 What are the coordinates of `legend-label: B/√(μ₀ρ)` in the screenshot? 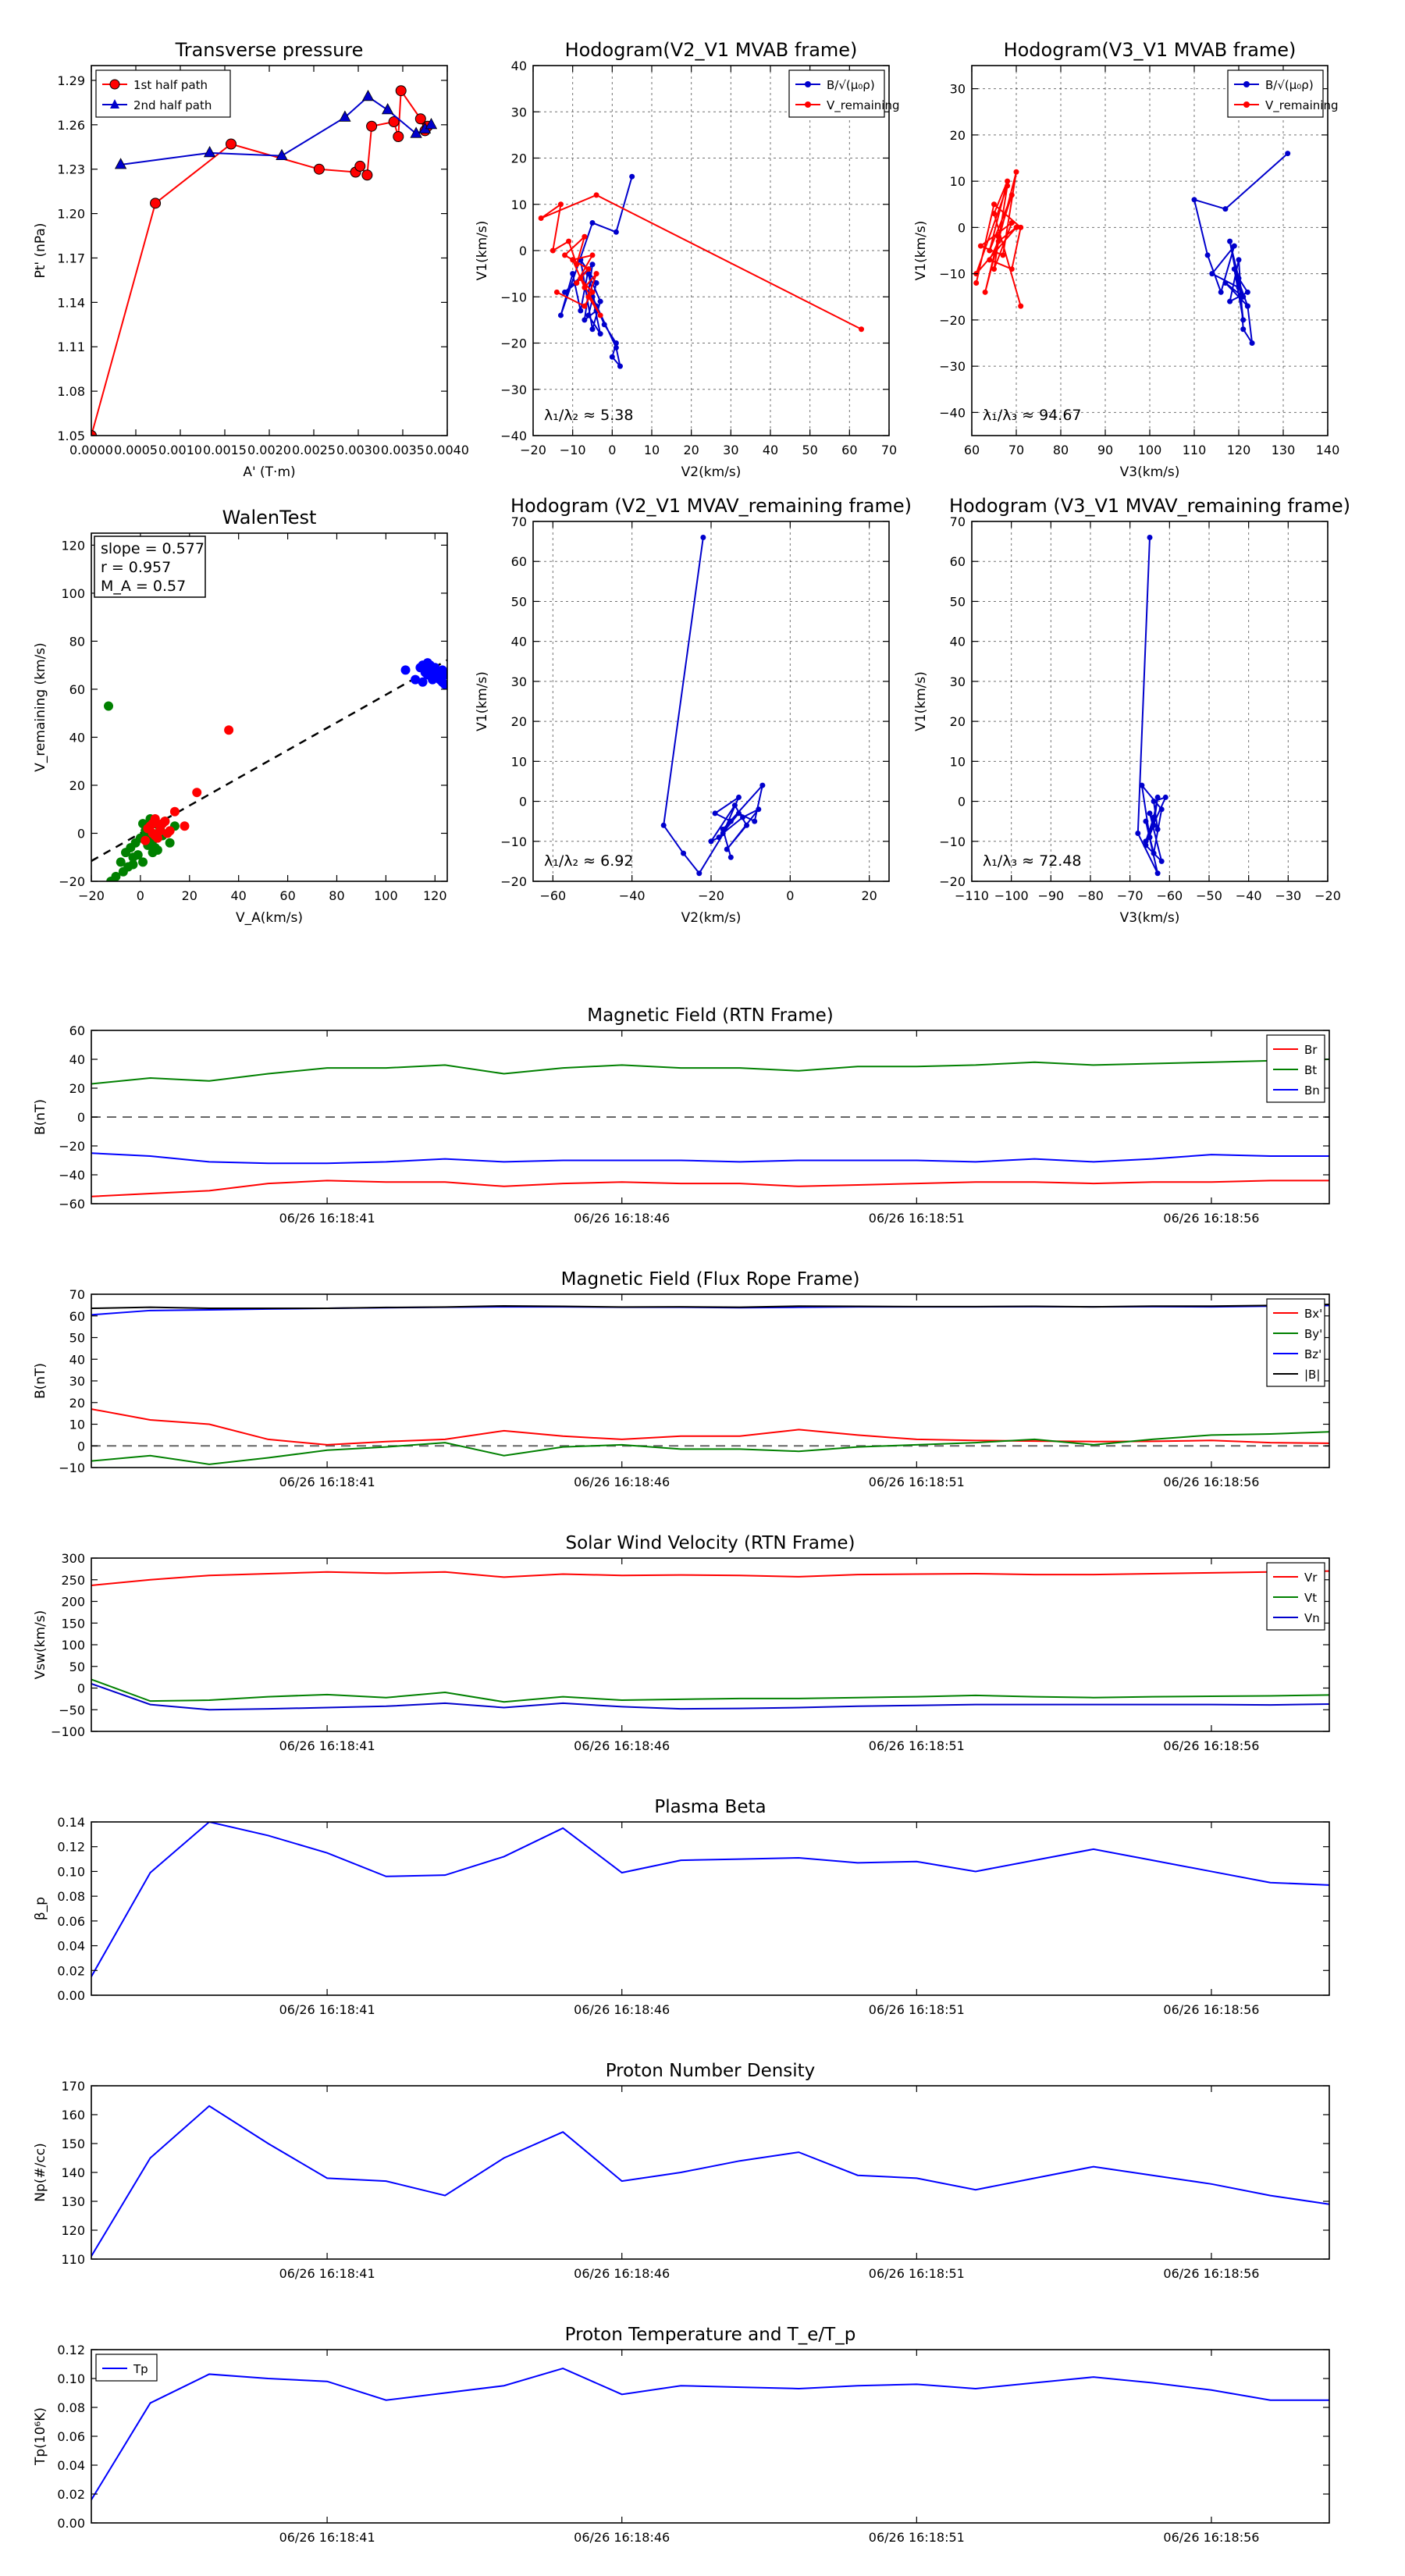 It's located at (851, 85).